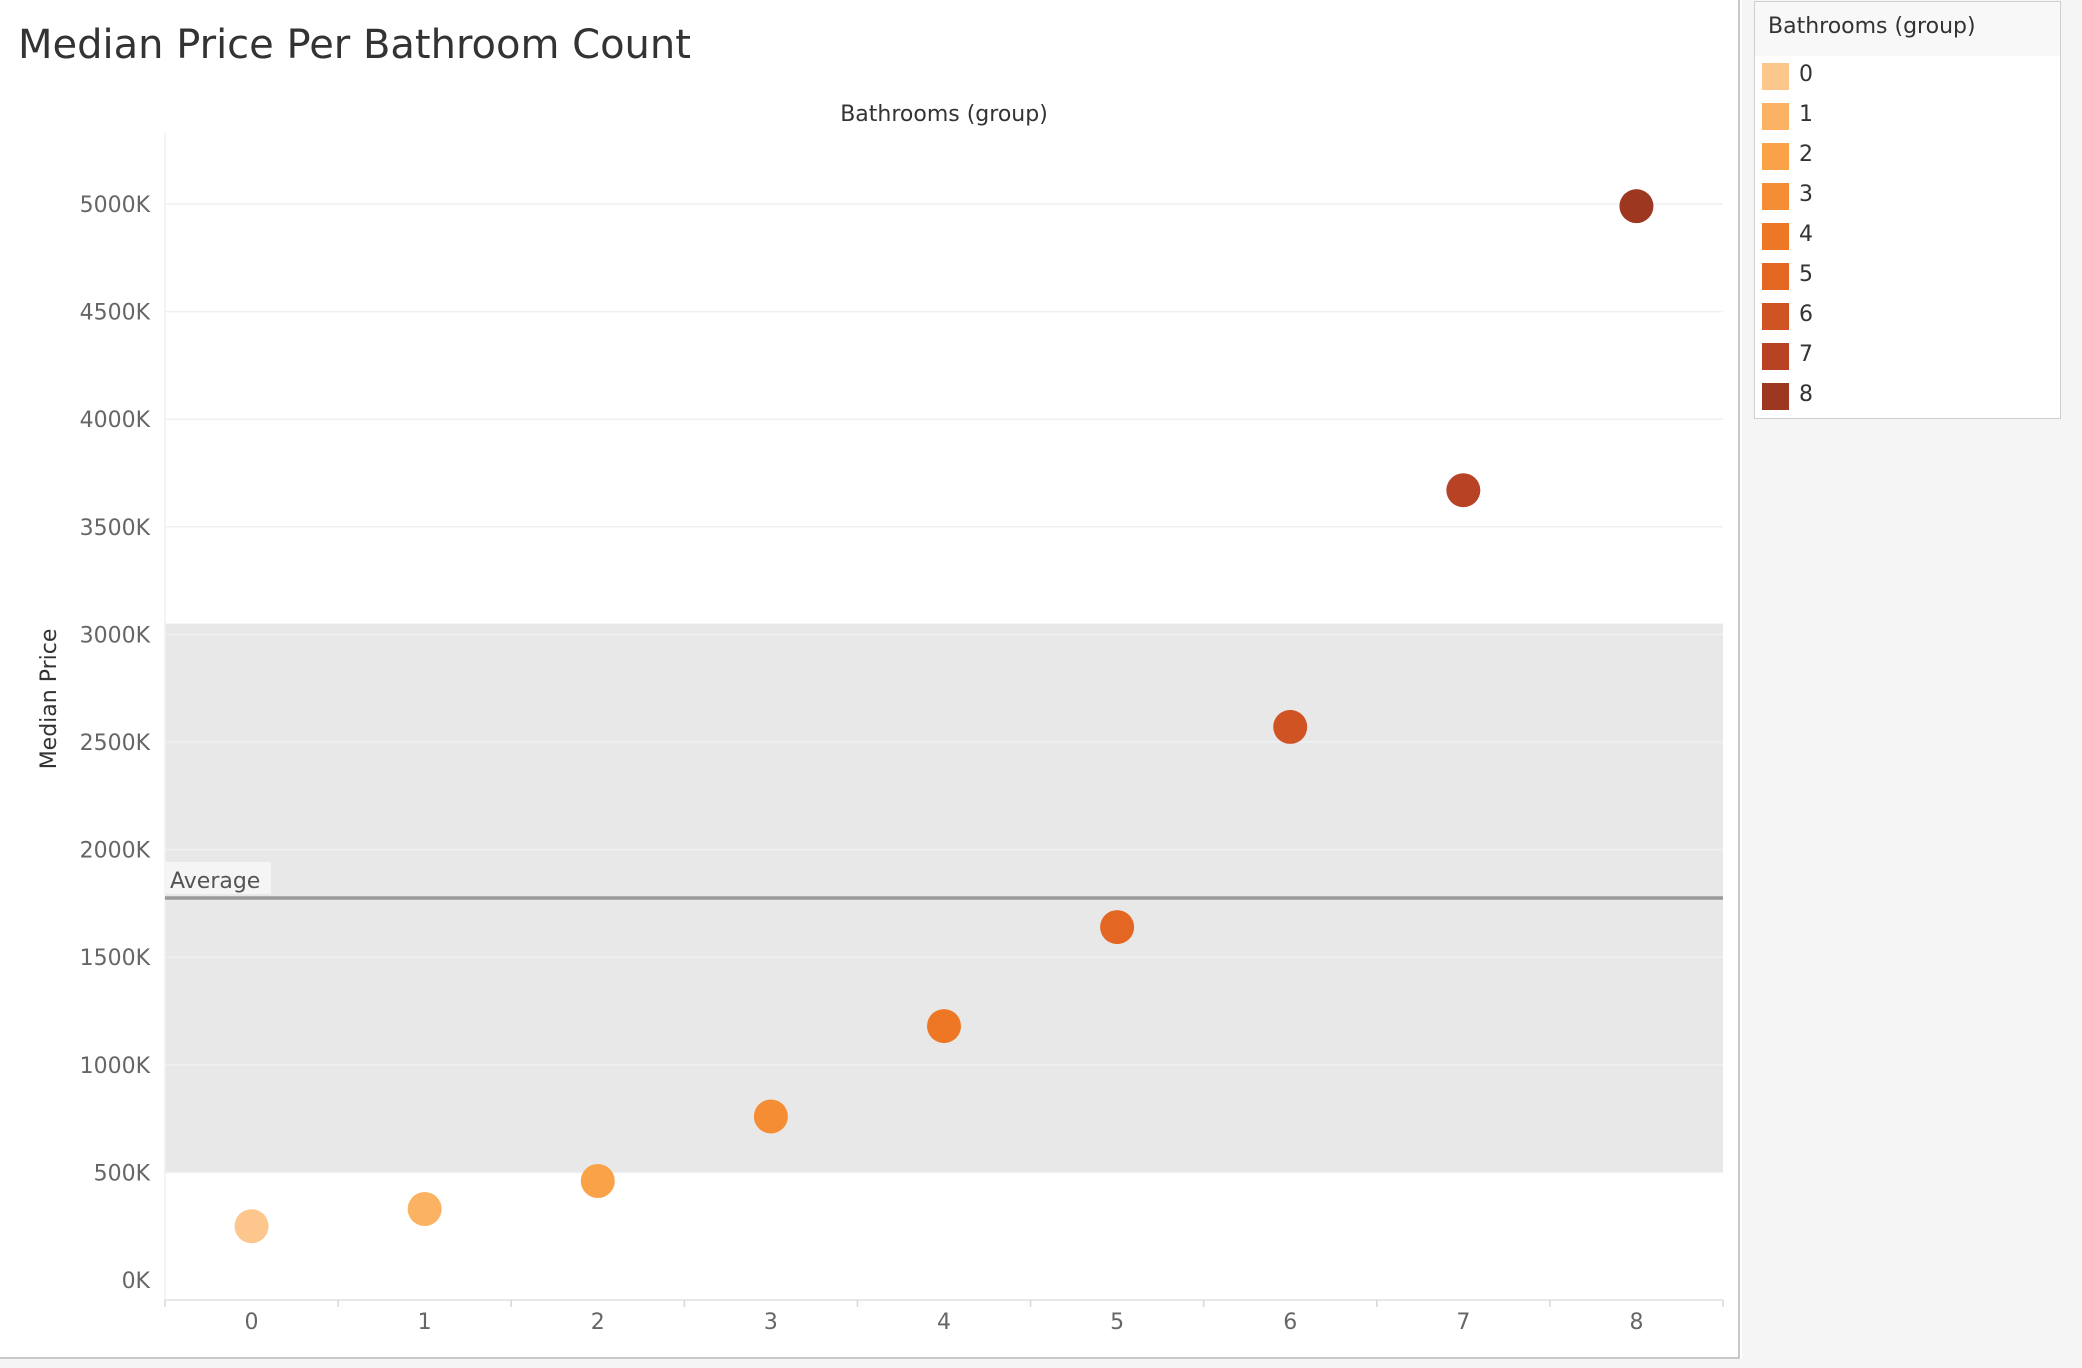 This screenshot has width=2082, height=1368. I want to click on legend-label: 5, so click(1806, 274).